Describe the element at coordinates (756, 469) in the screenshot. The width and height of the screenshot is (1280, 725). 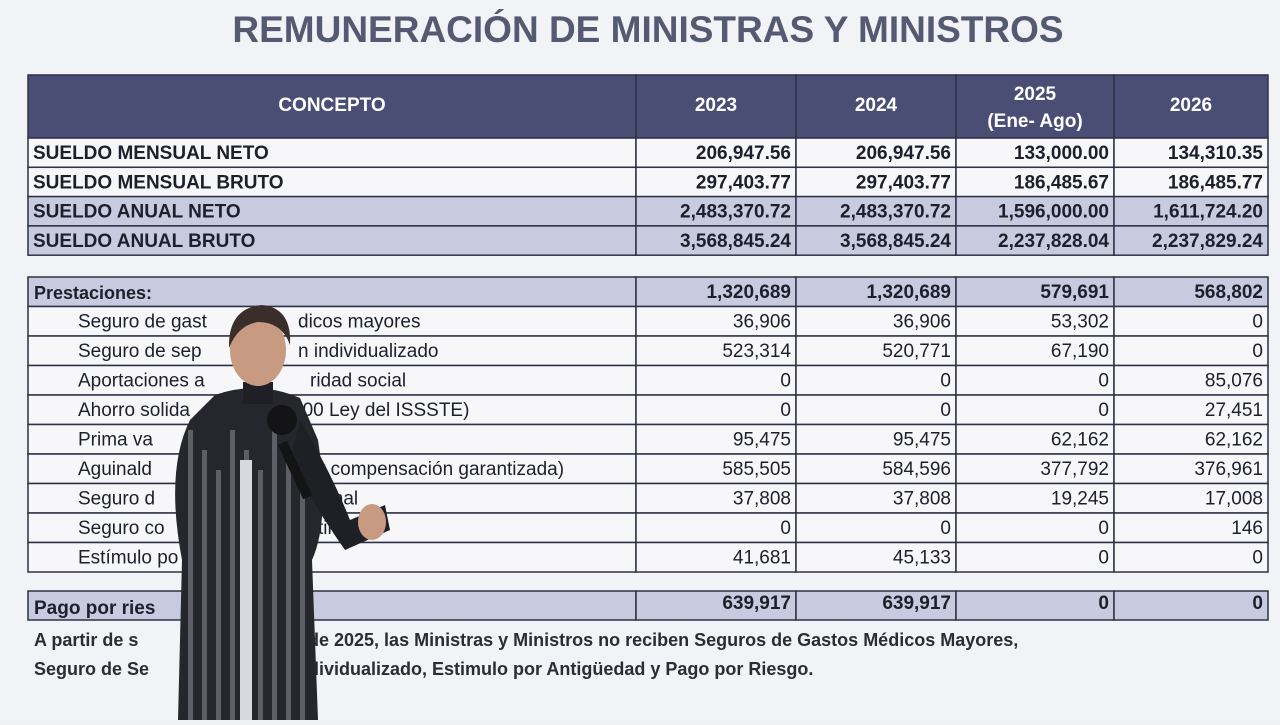
I see `value: 585,505` at that location.